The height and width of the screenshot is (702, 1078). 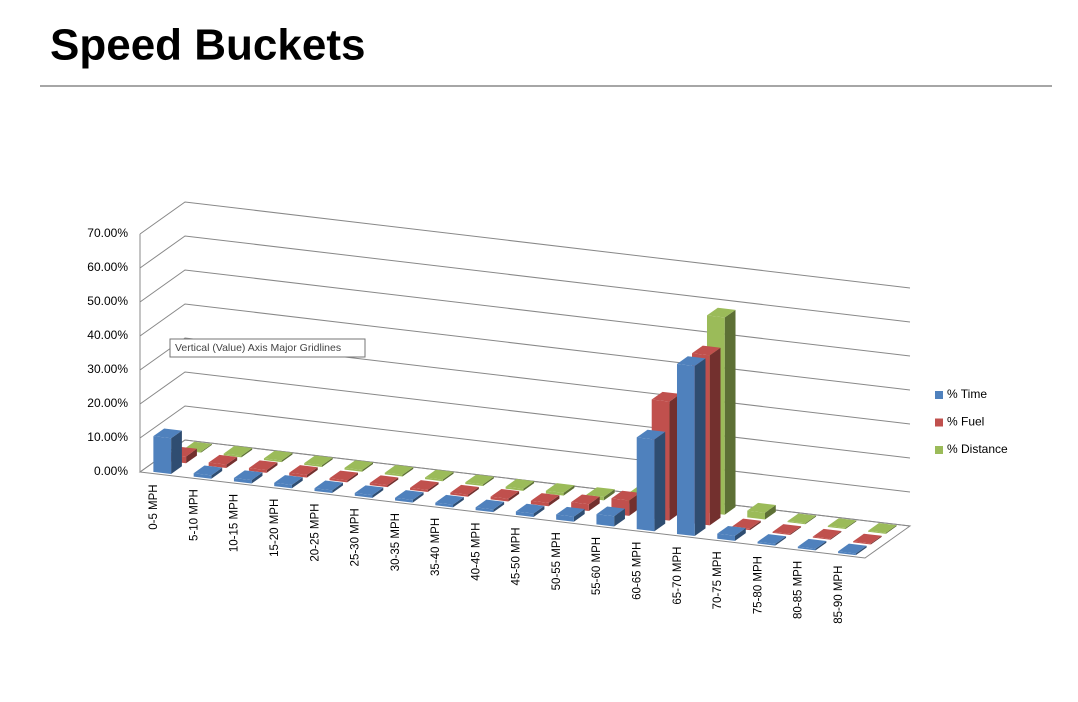 What do you see at coordinates (356, 537) in the screenshot?
I see `x-tick-label: 25-30 MPH` at bounding box center [356, 537].